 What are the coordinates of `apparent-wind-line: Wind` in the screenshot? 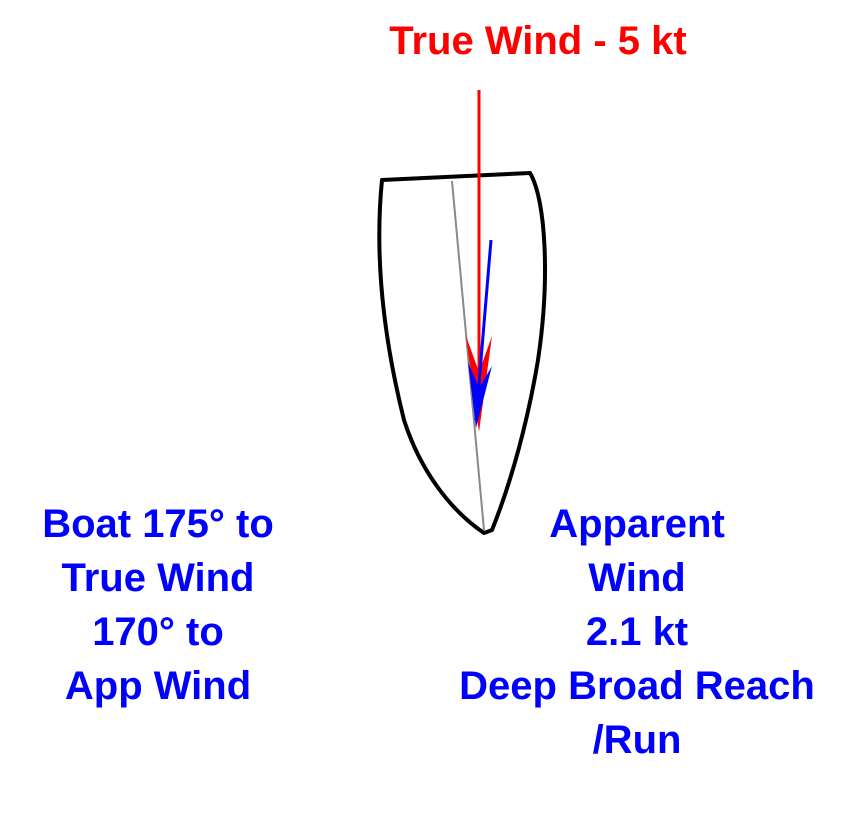 It's located at (637, 578).